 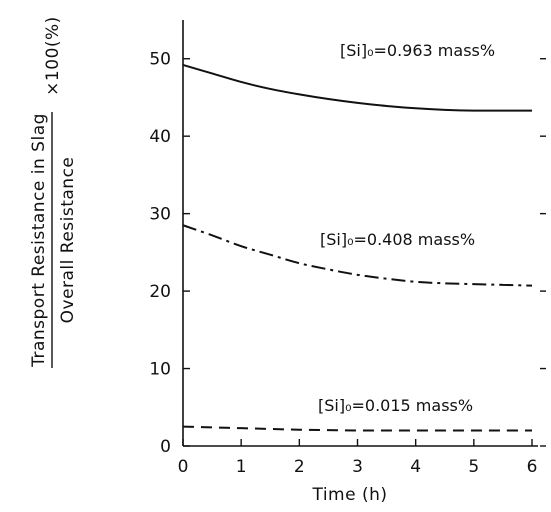 I want to click on y-tick-label: 20, so click(x=160, y=292).